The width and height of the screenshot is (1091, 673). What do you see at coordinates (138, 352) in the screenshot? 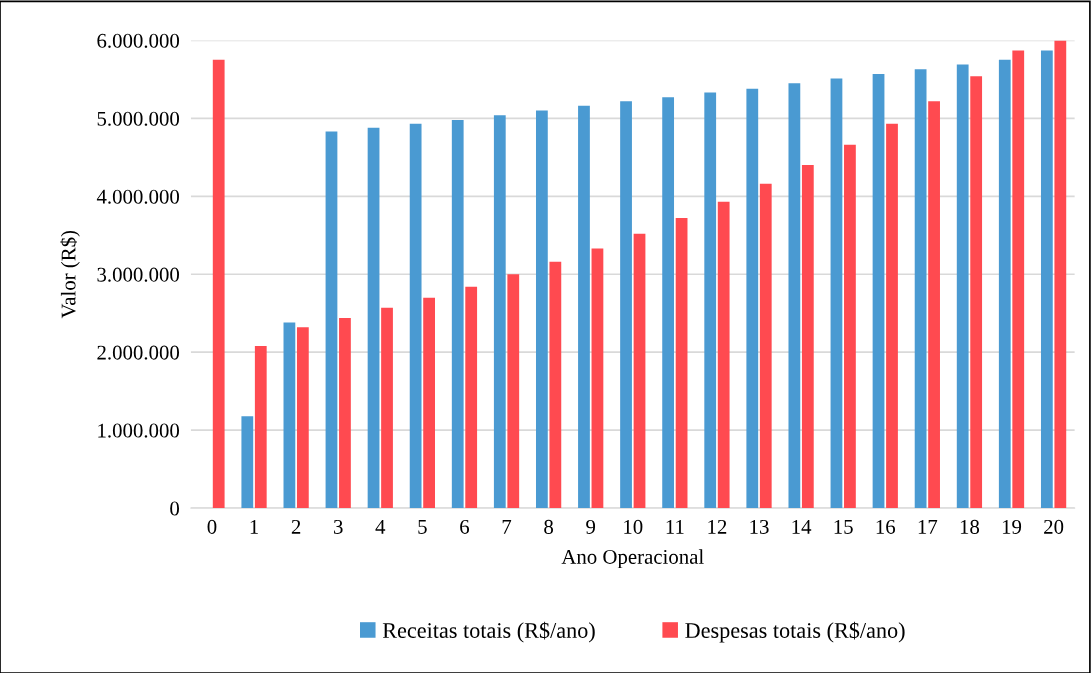
I see `y-tick-label: 2.000.000` at bounding box center [138, 352].